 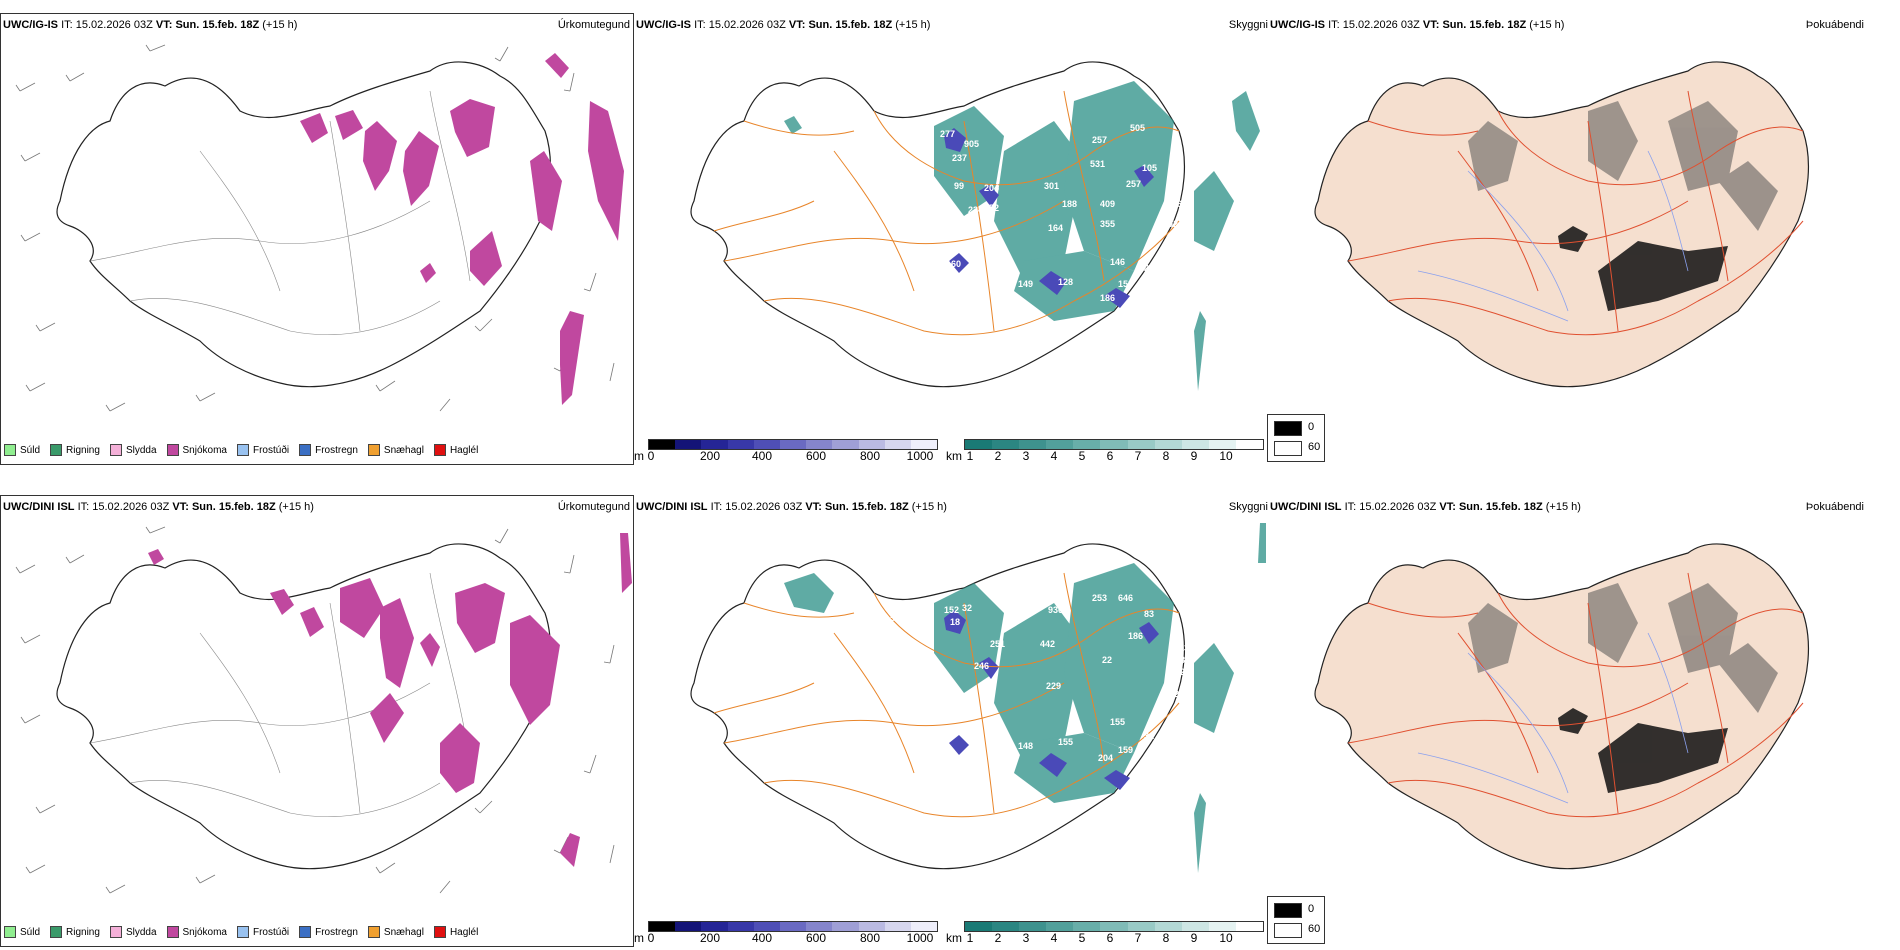 I want to click on legend-label: Súld, so click(x=30, y=932).